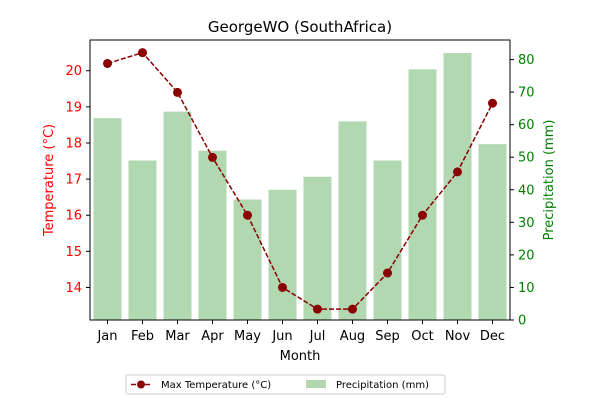 The image size is (600, 400). Describe the element at coordinates (73, 143) in the screenshot. I see `y-left-tick-label: 18` at that location.